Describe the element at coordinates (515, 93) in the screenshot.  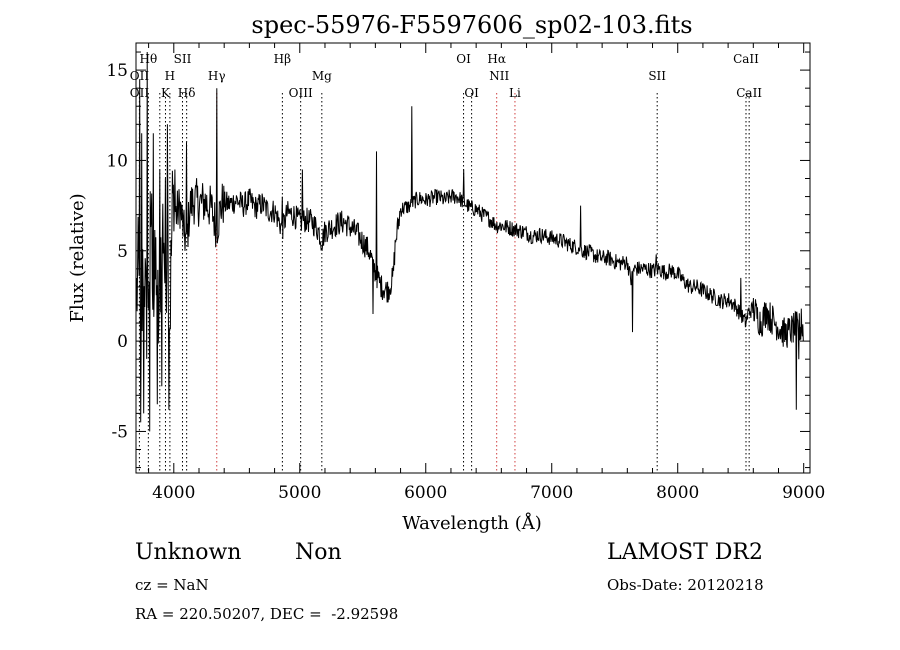
I see `line-label: Li` at that location.